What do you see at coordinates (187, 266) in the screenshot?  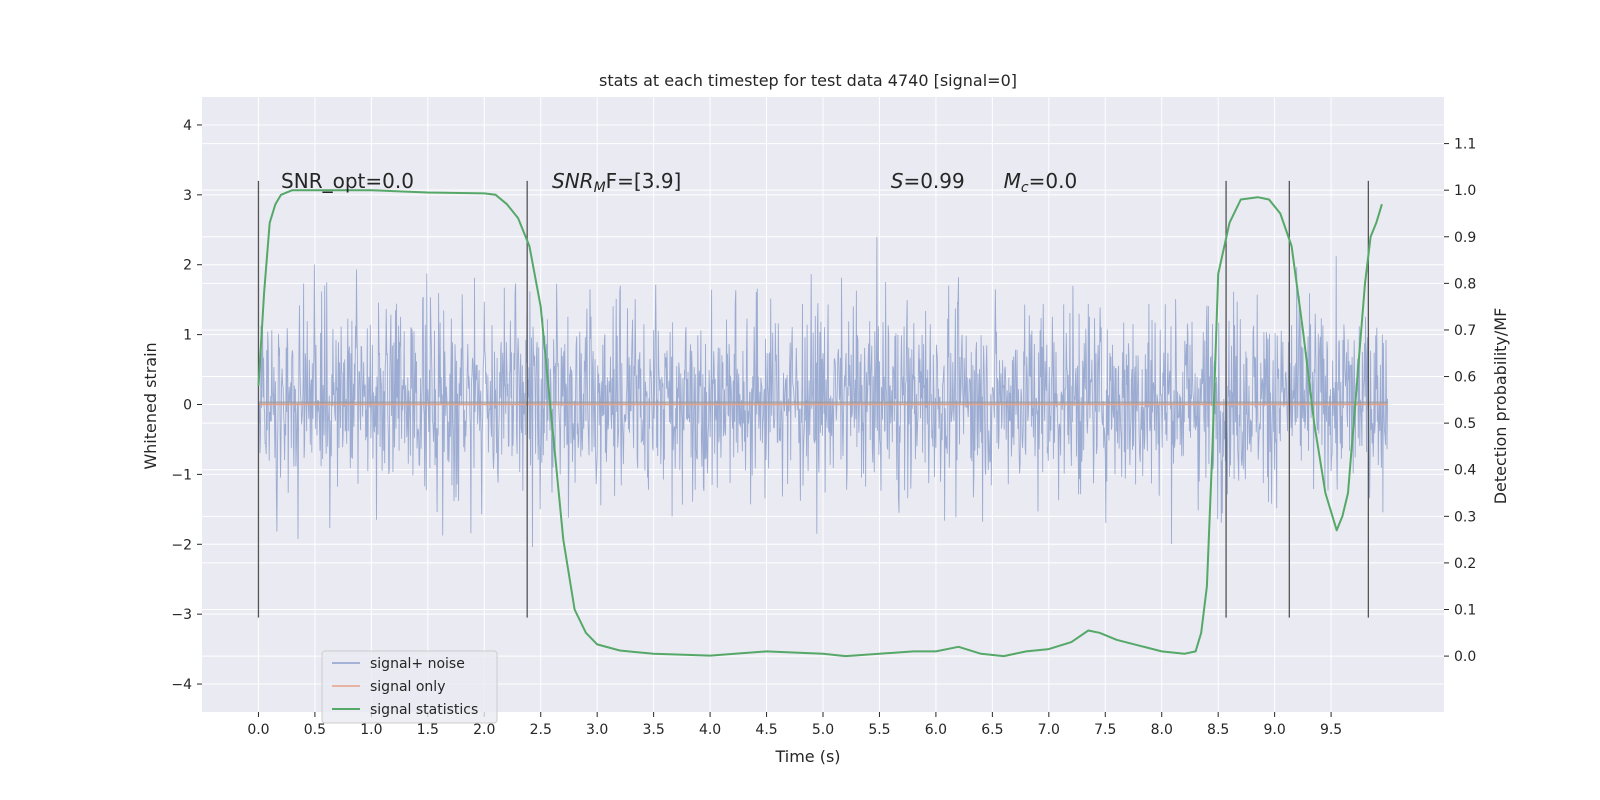 I see `y-tick-label: 2` at bounding box center [187, 266].